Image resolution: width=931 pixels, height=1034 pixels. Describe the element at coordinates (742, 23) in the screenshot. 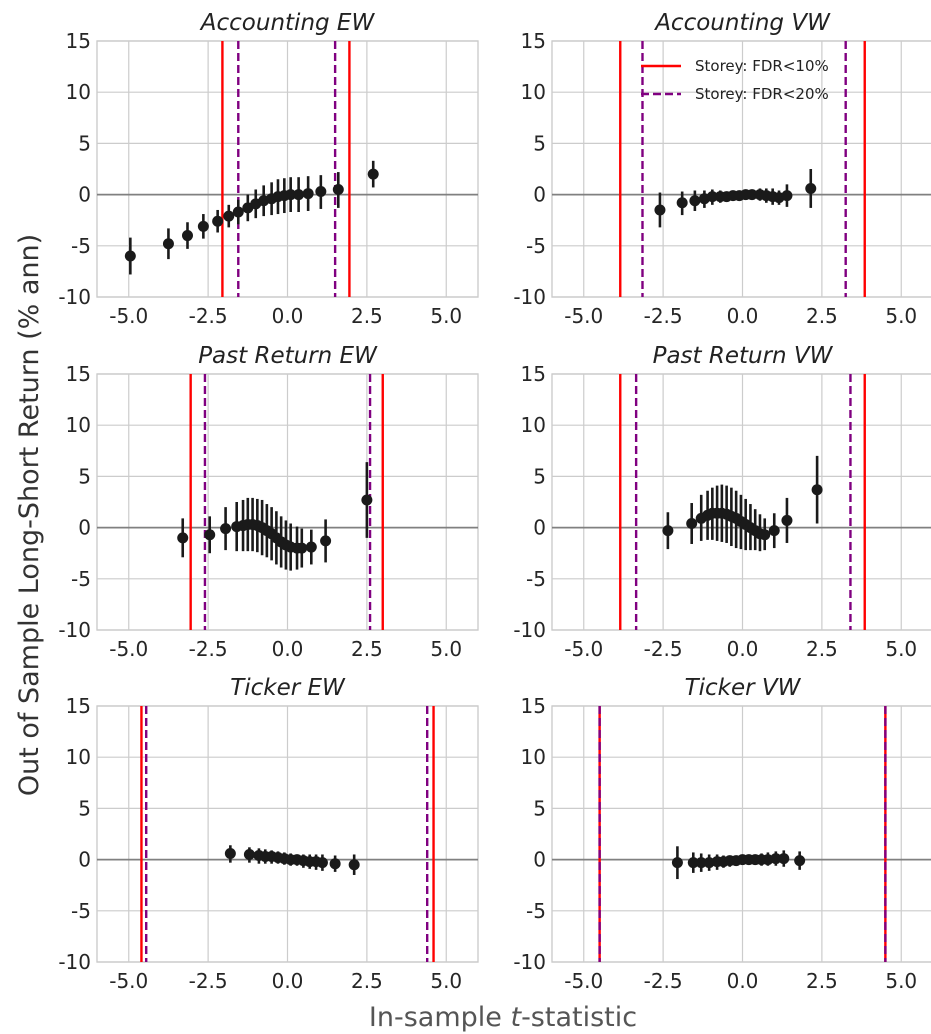

I see `subplot-title: Accounting VW` at that location.